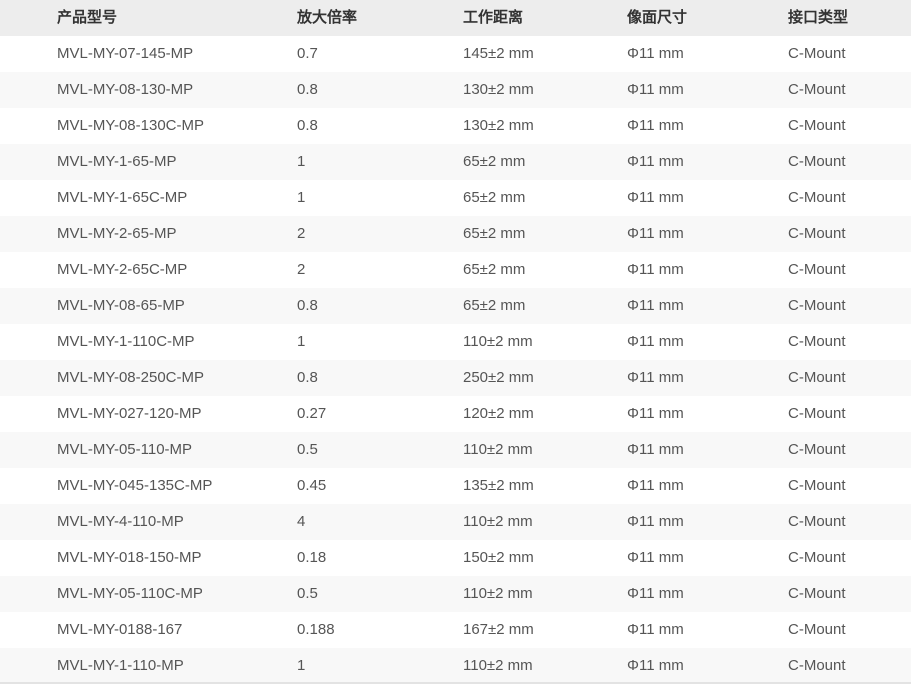 The width and height of the screenshot is (911, 684). I want to click on cell-magnification: 2, so click(323, 270).